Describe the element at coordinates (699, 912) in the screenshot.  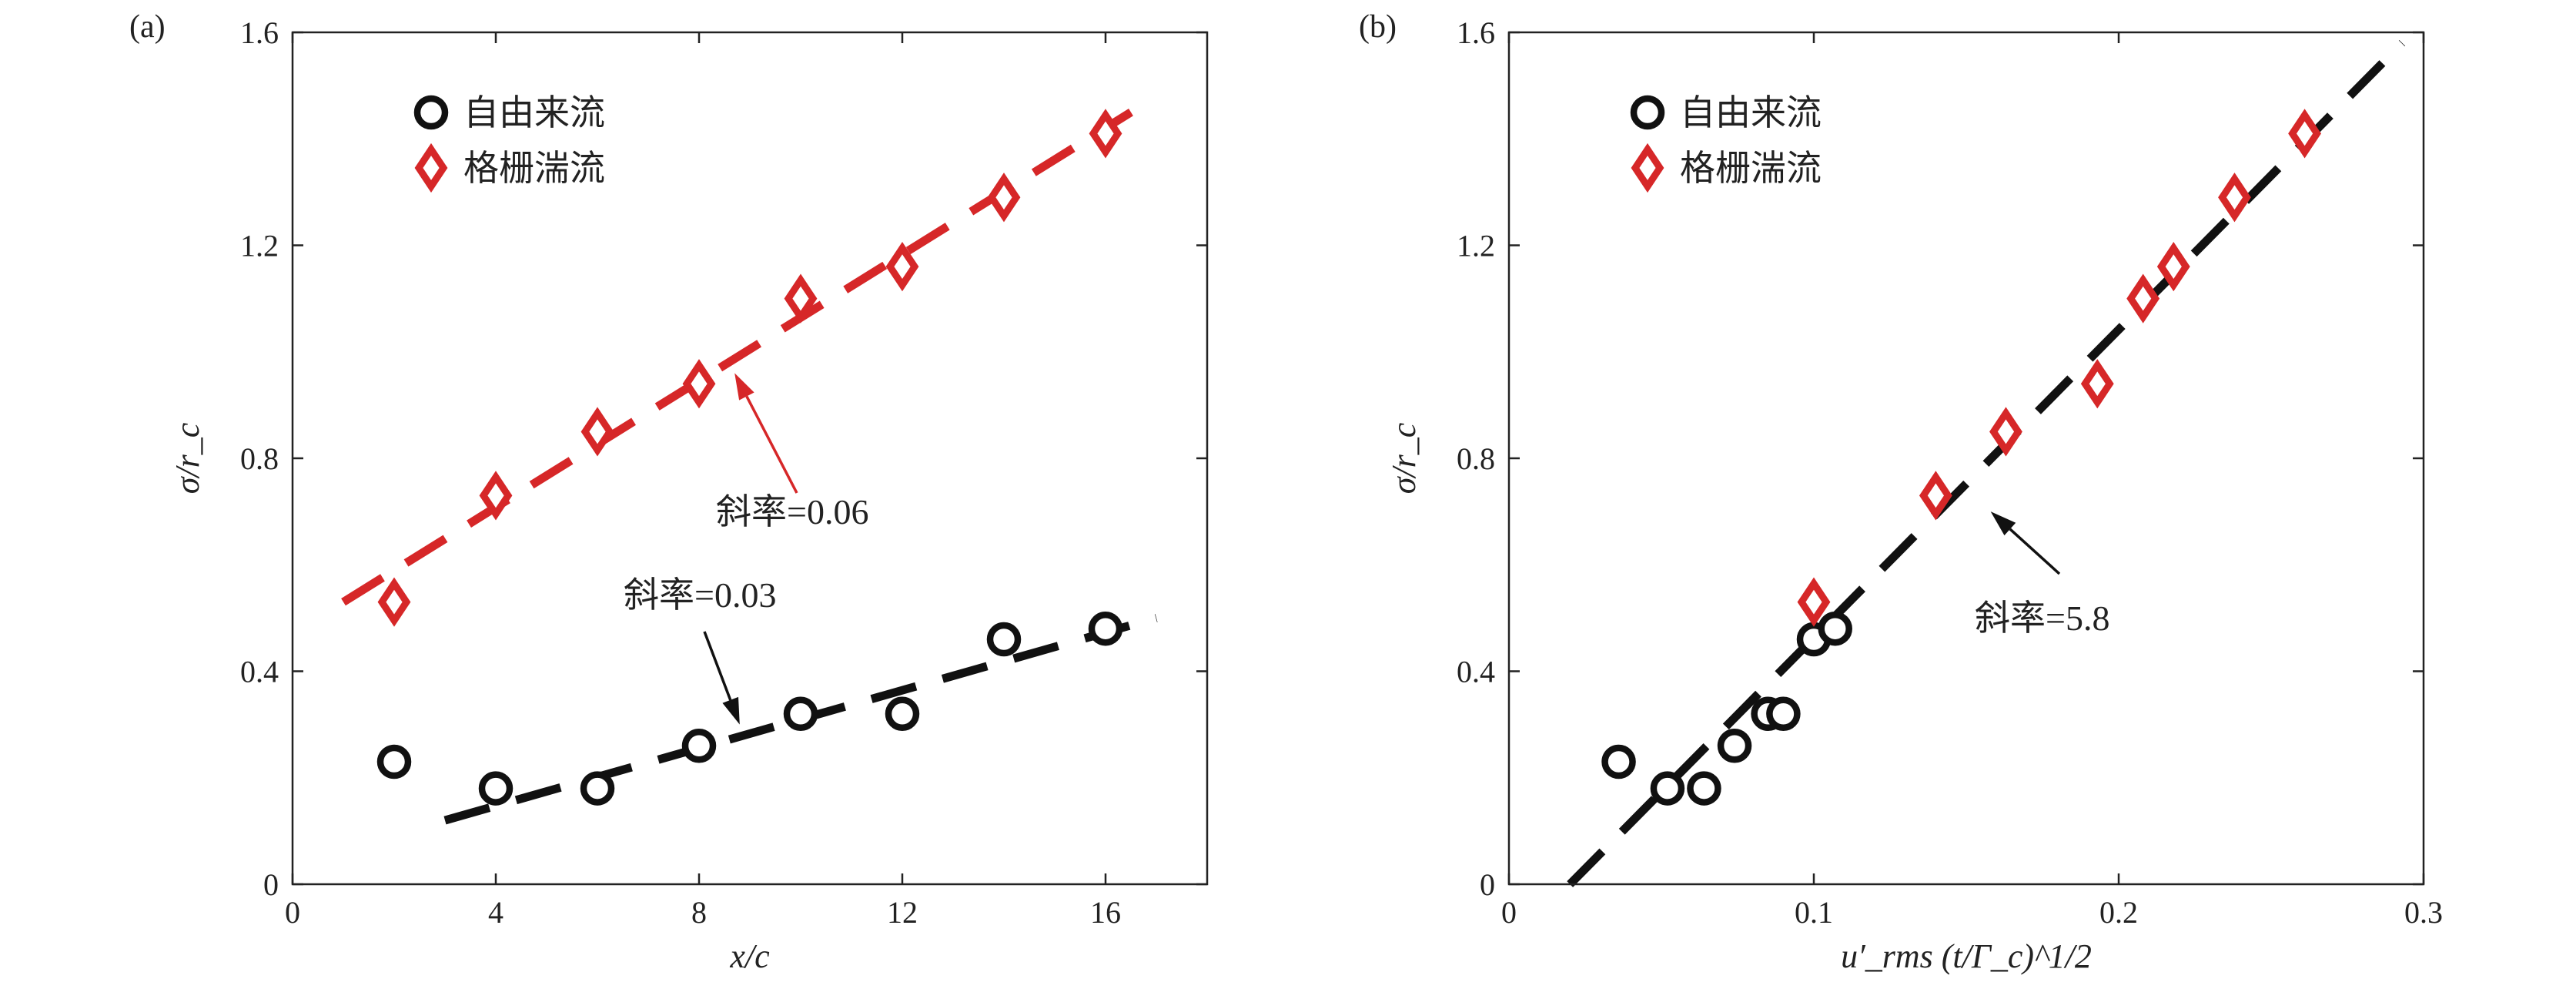
I see `x-tick-label: 8` at that location.